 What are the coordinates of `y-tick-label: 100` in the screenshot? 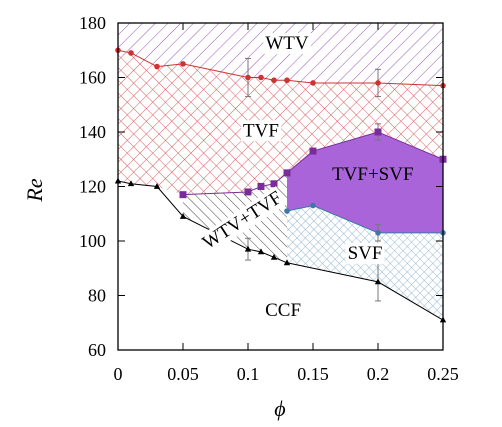 It's located at (92, 241).